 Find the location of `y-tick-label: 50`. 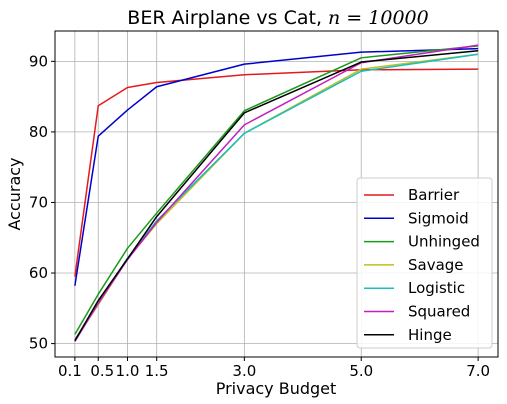

y-tick-label: 50 is located at coordinates (38, 344).